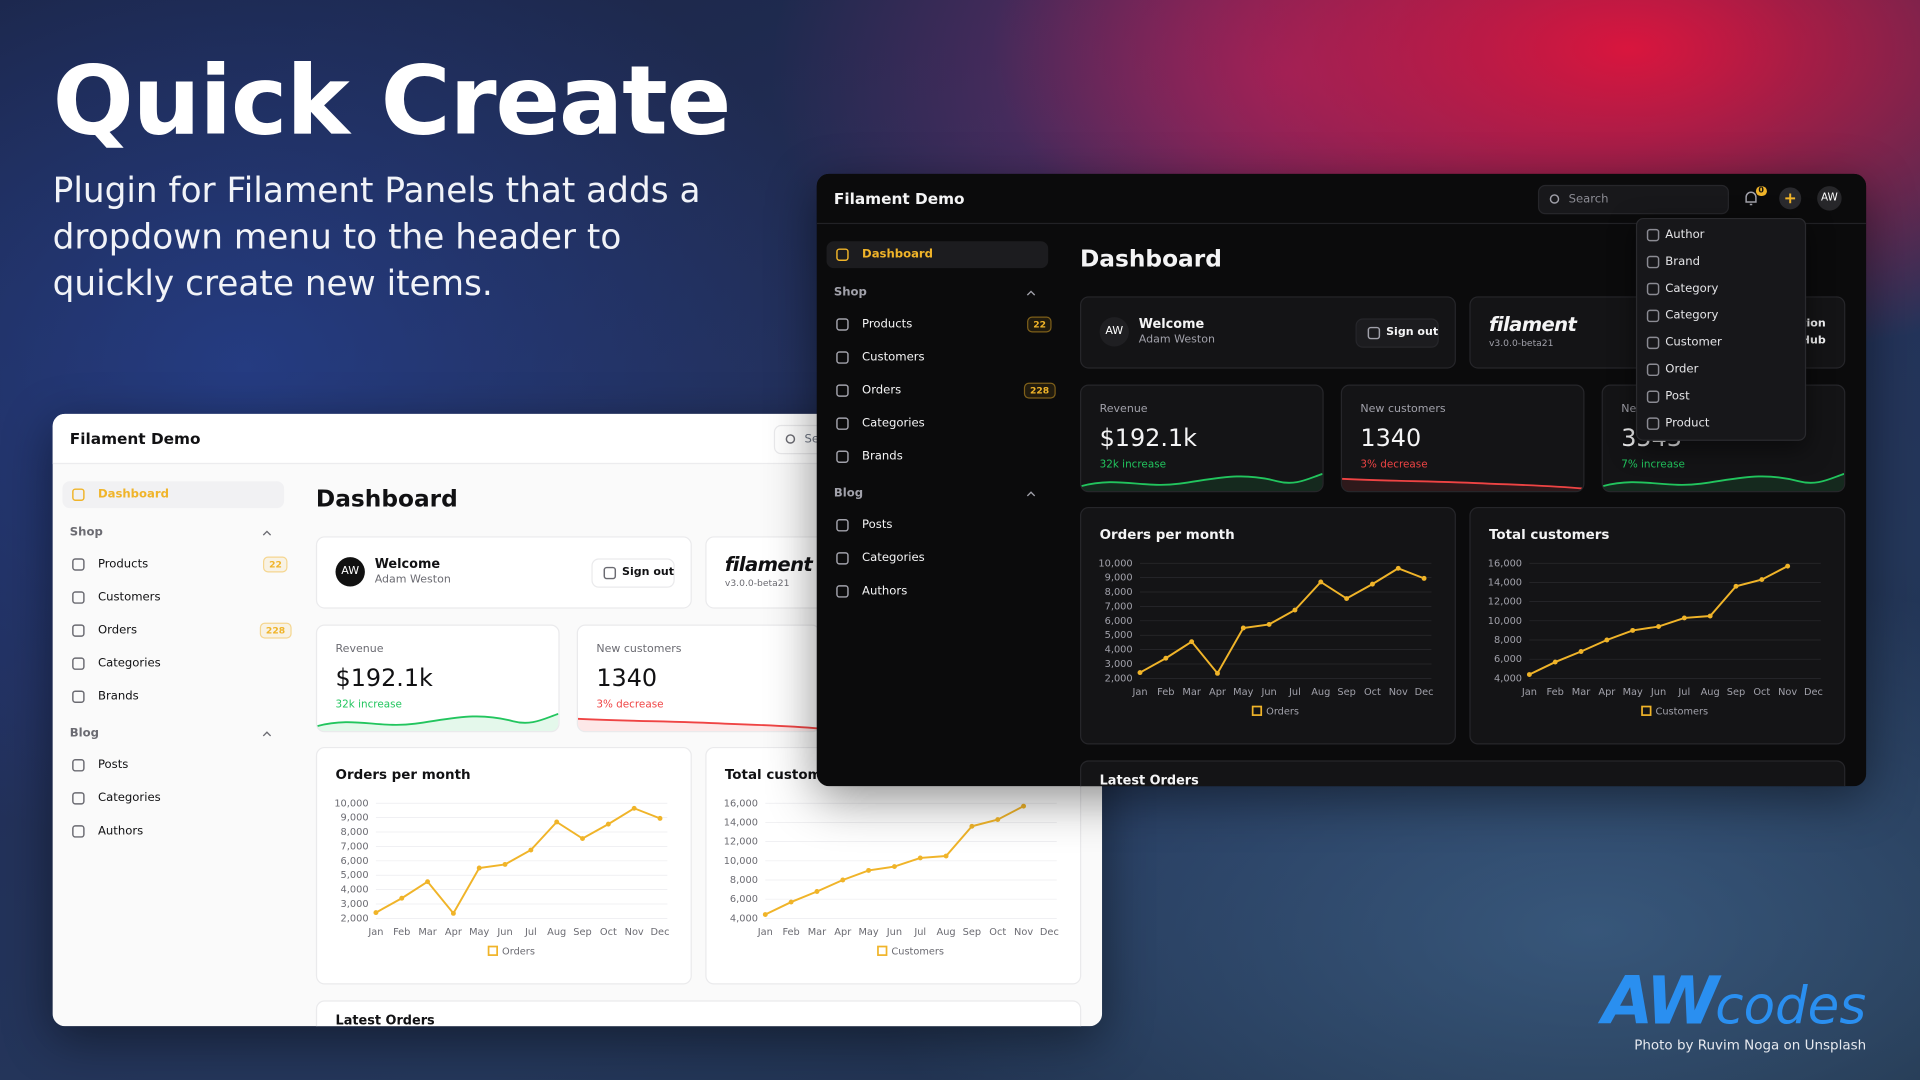 This screenshot has height=1080, width=1920. Describe the element at coordinates (1123, 409) in the screenshot. I see `stat-label: Revenue` at that location.